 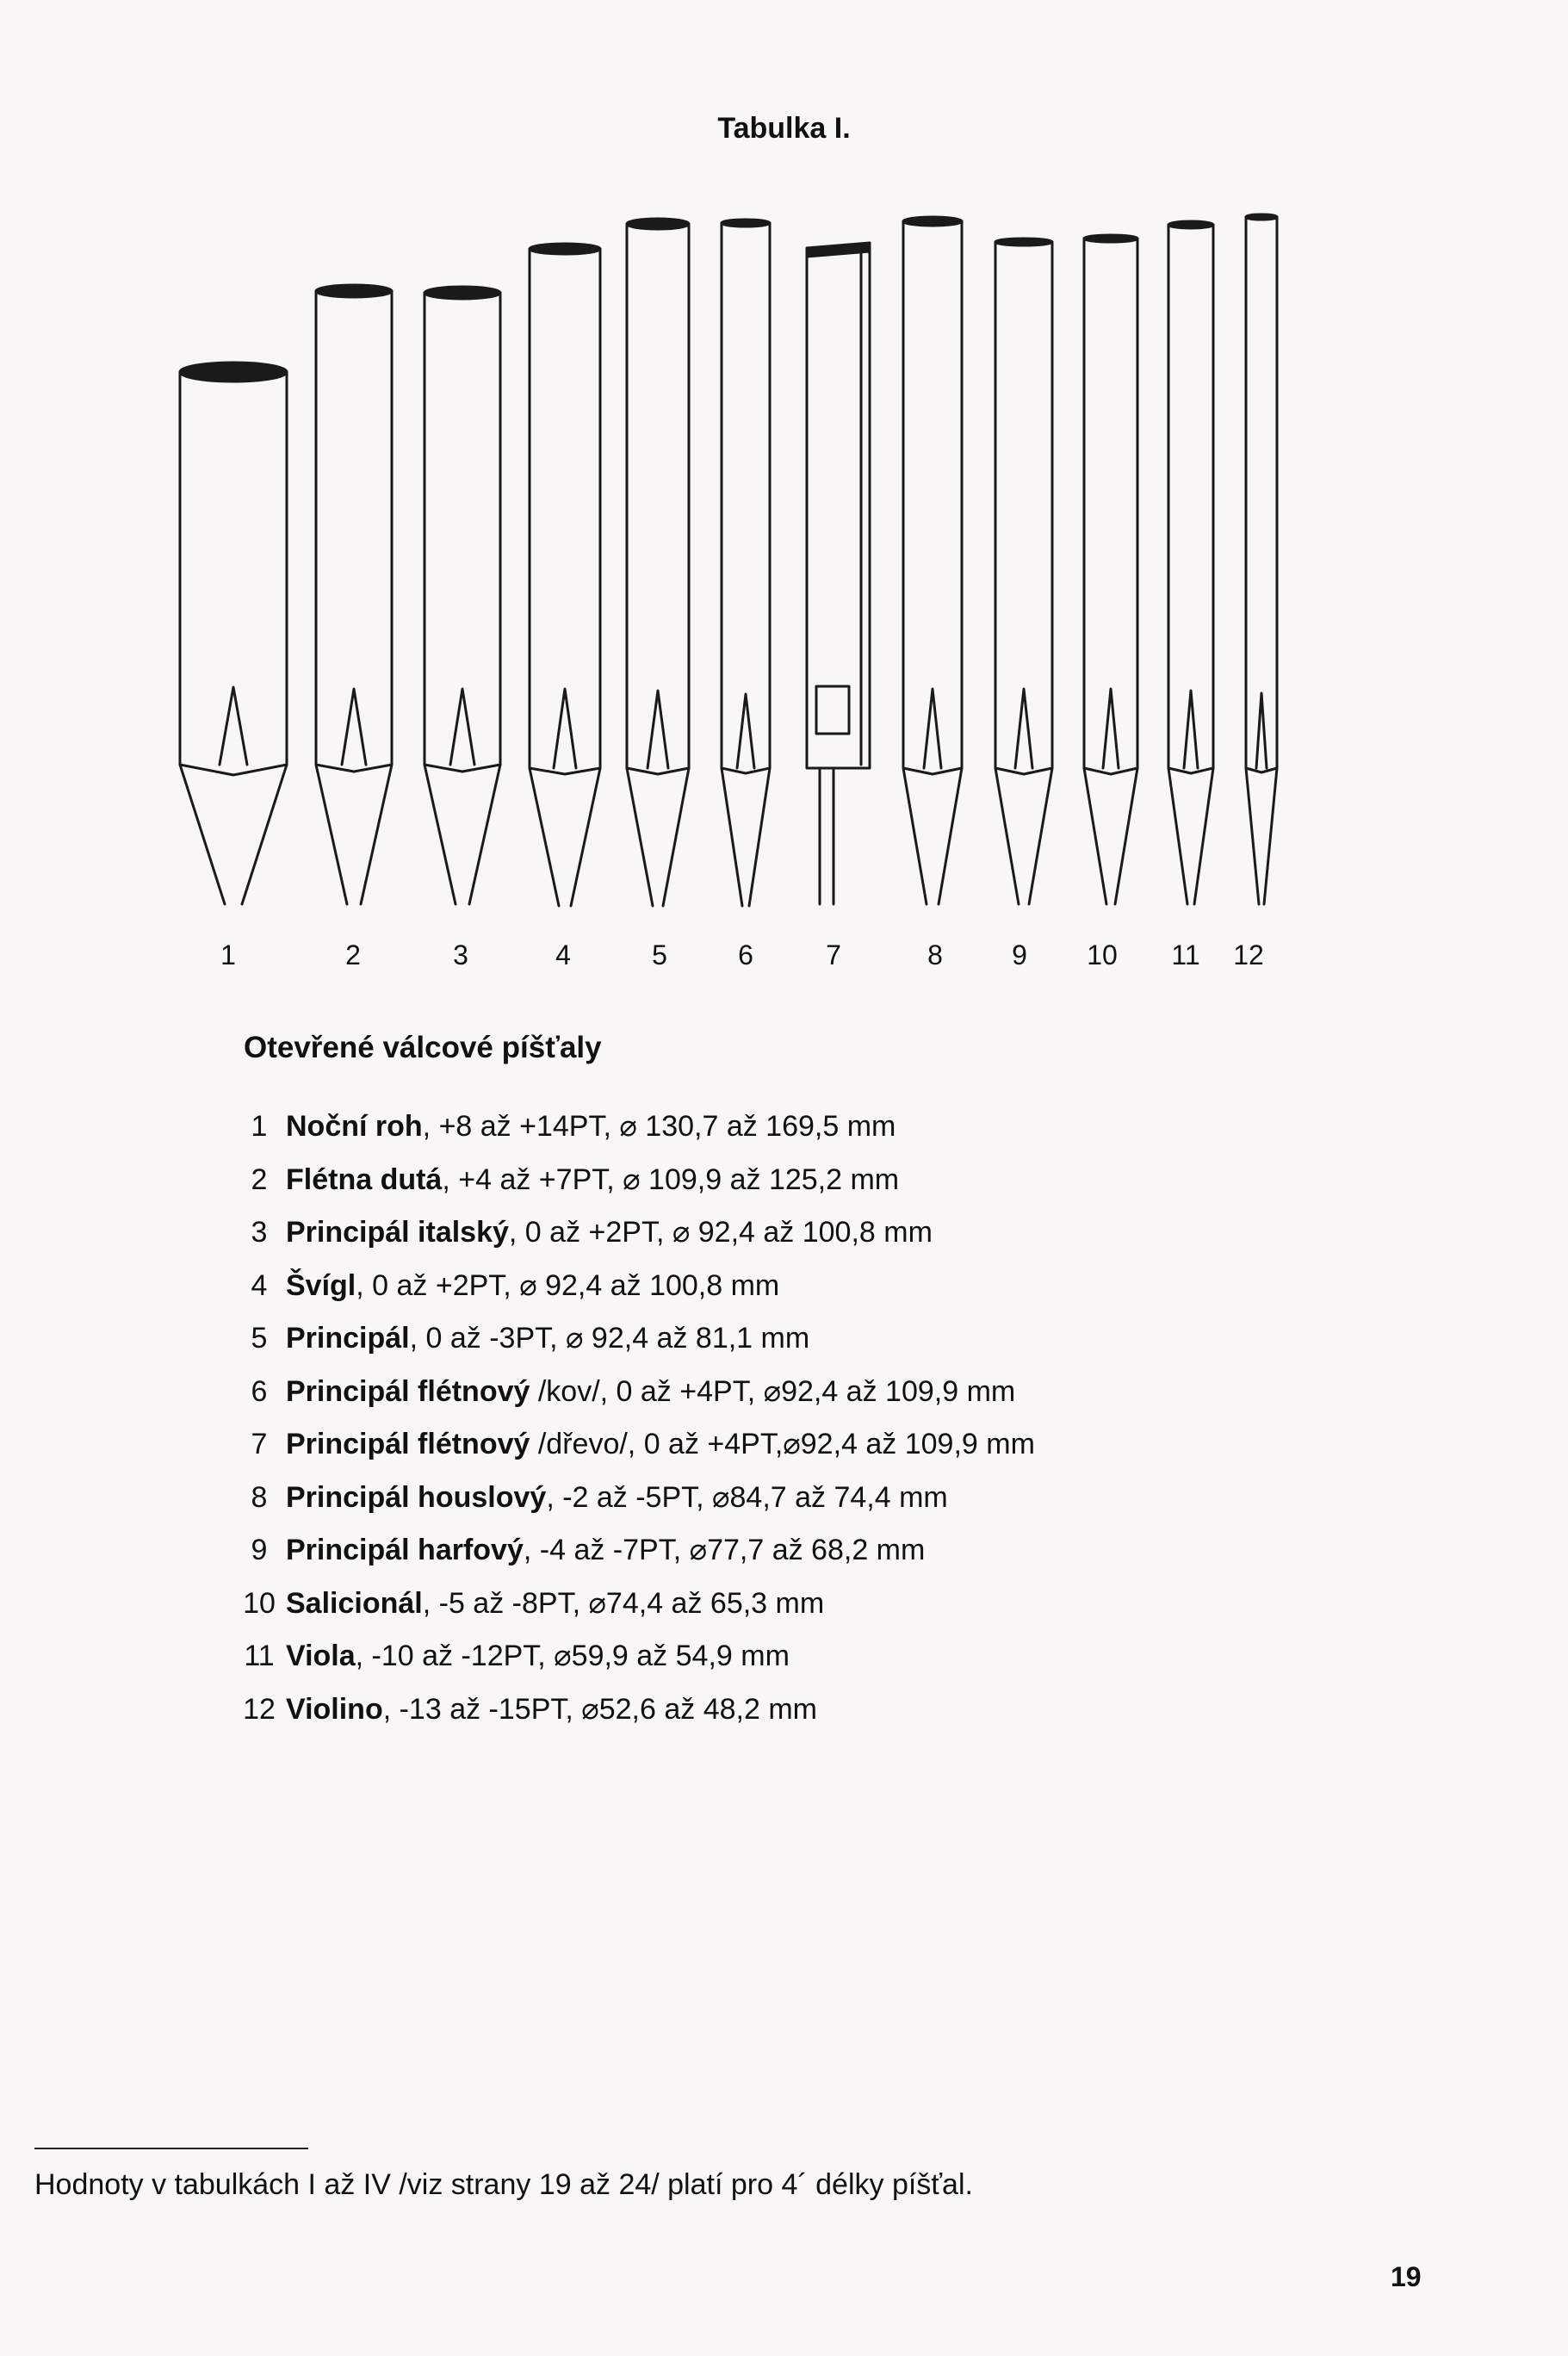 I want to click on pipe-number-10: 10, so click(x=1102, y=955).